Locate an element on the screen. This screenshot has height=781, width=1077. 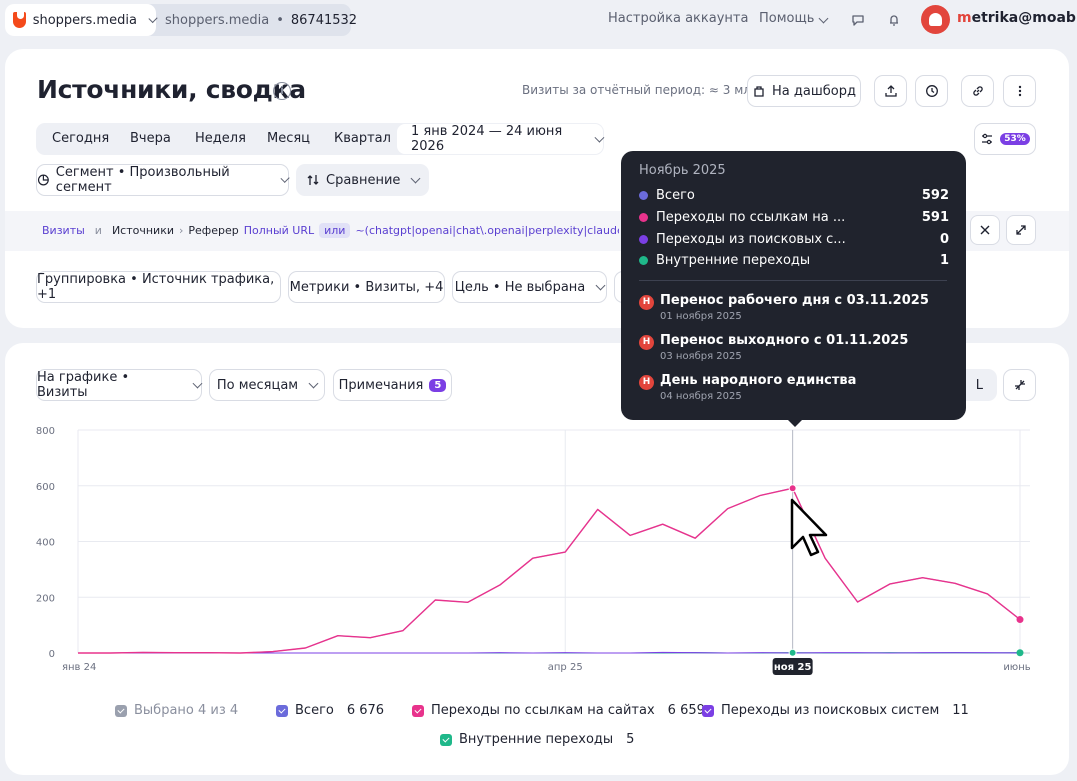
tooltip-row-value: 0 is located at coordinates (944, 239).